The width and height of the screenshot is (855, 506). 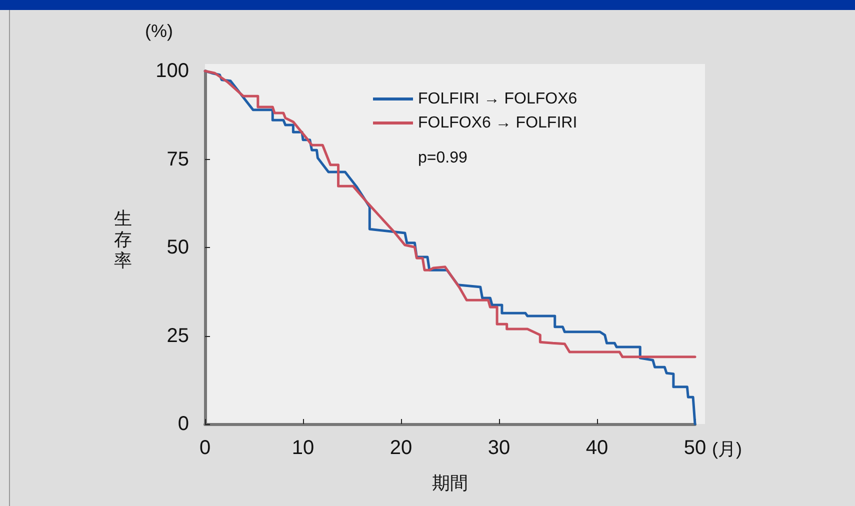 What do you see at coordinates (205, 448) in the screenshot?
I see `x-tick-label: 0` at bounding box center [205, 448].